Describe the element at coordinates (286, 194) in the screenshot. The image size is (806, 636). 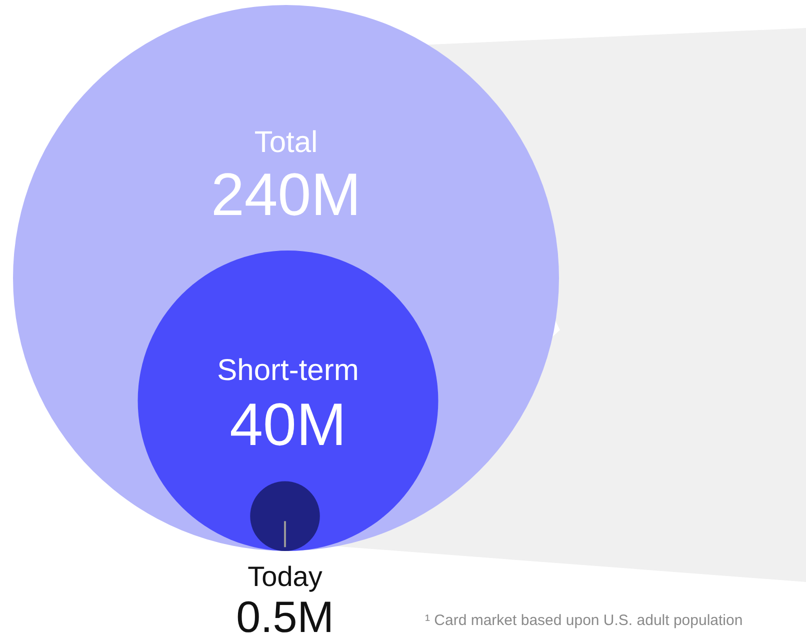
I see `data-label: 240M` at that location.